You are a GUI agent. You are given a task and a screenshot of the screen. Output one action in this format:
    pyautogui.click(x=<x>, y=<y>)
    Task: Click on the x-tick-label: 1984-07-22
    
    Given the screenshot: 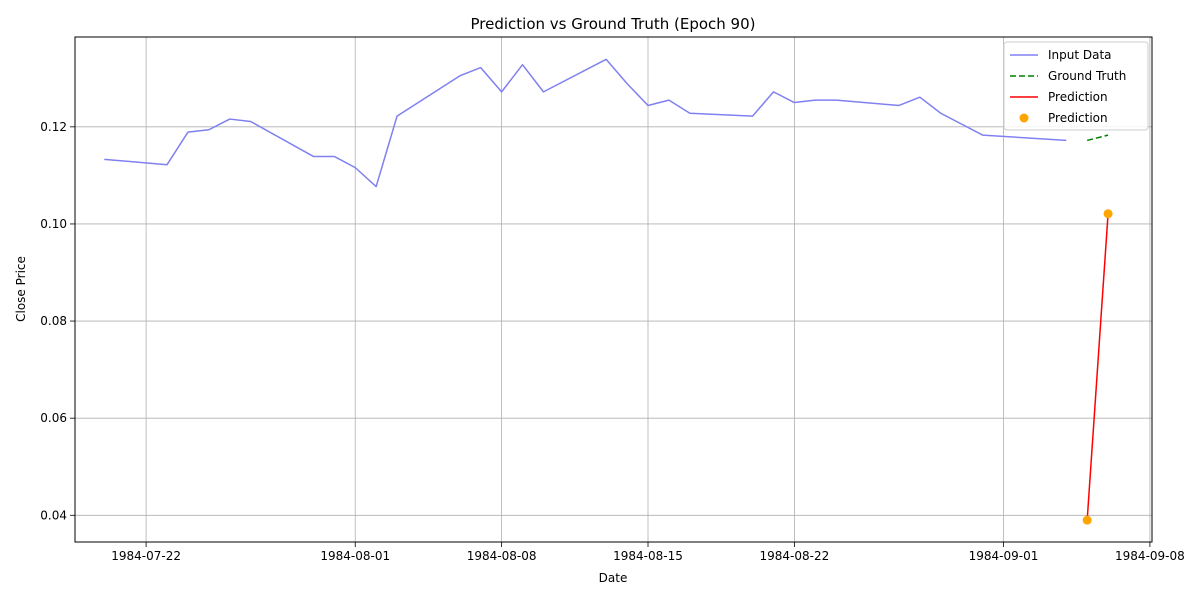 What is the action you would take?
    pyautogui.click(x=146, y=556)
    